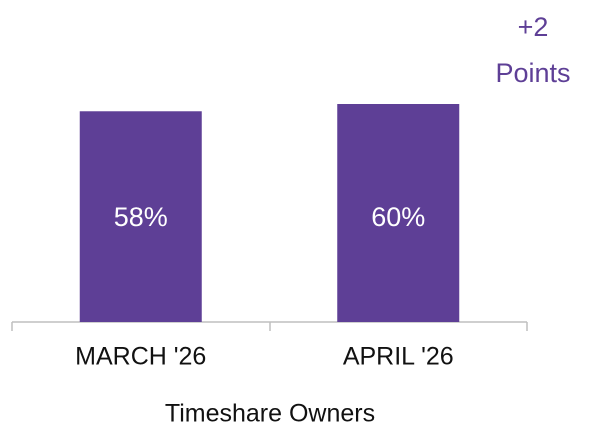  I want to click on annotation: +2 Points, so click(533, 50).